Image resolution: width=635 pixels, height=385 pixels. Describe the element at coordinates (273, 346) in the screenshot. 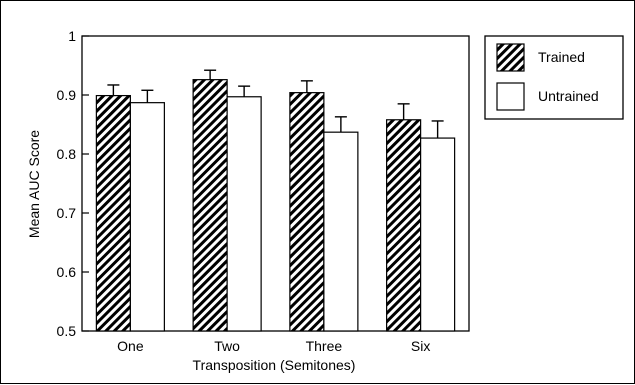

I see `x-axis: One Two Three Six` at that location.